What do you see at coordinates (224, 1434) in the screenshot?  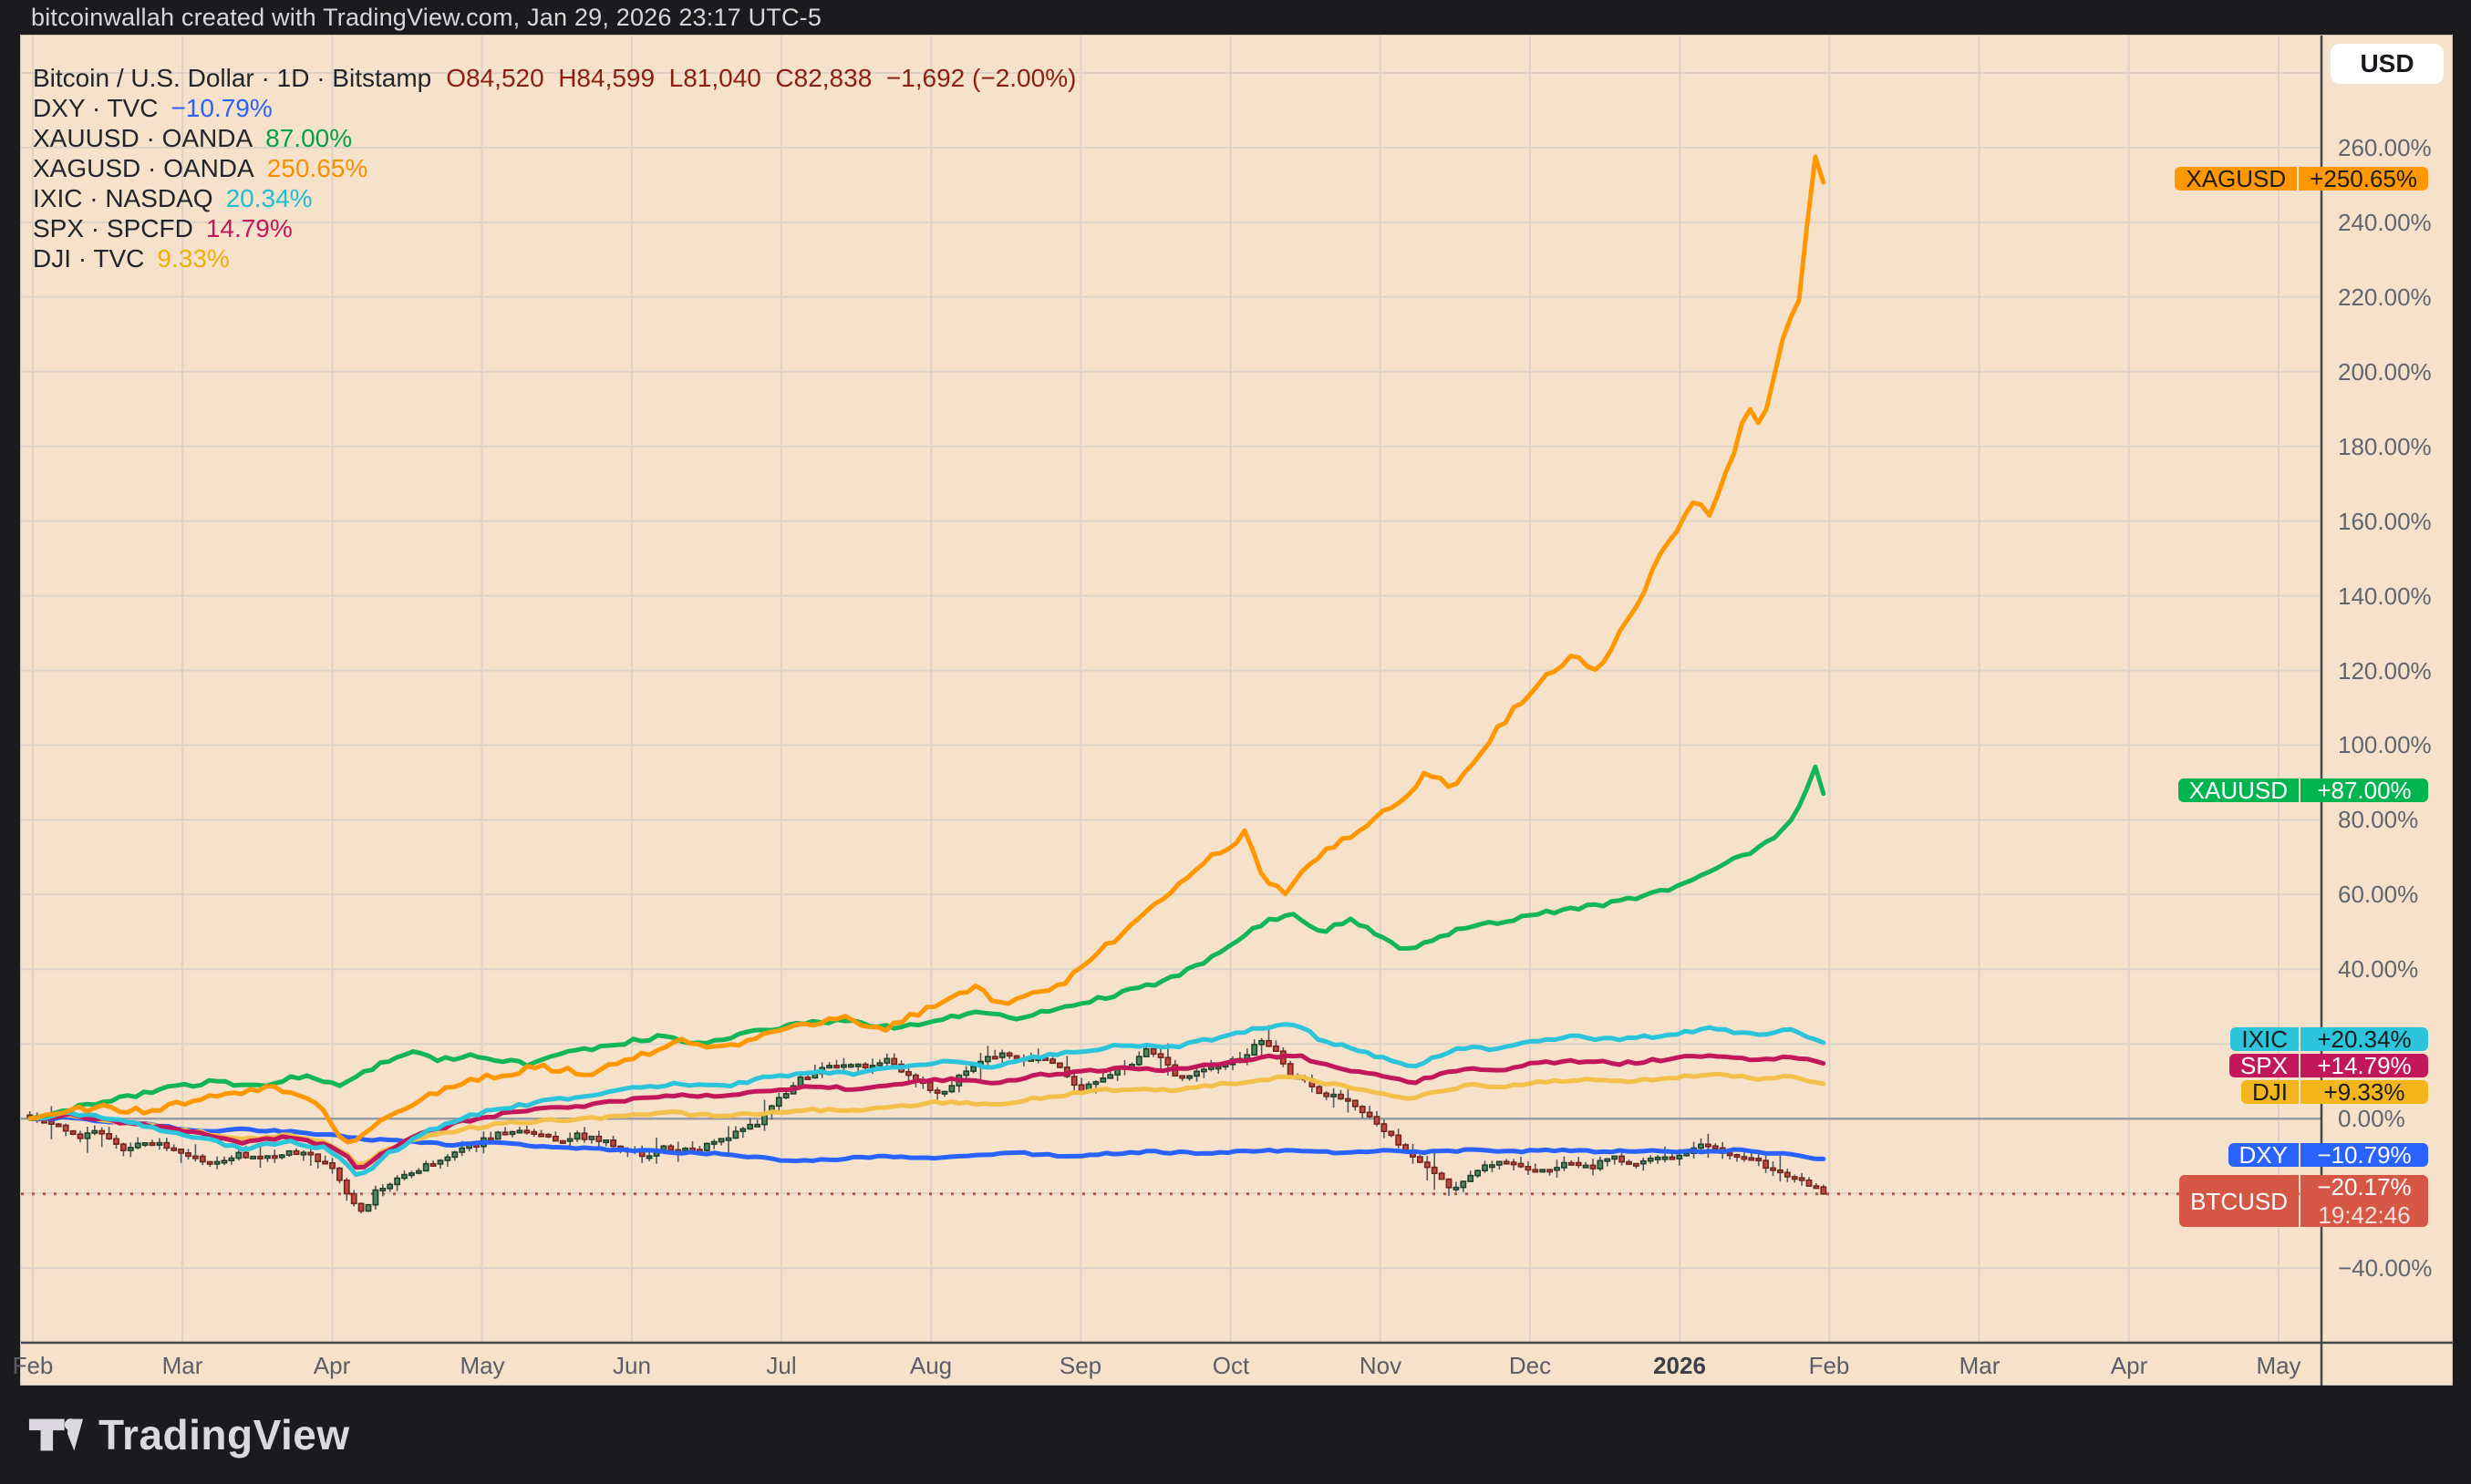 I see `tradingview-wordmark: TradingView` at bounding box center [224, 1434].